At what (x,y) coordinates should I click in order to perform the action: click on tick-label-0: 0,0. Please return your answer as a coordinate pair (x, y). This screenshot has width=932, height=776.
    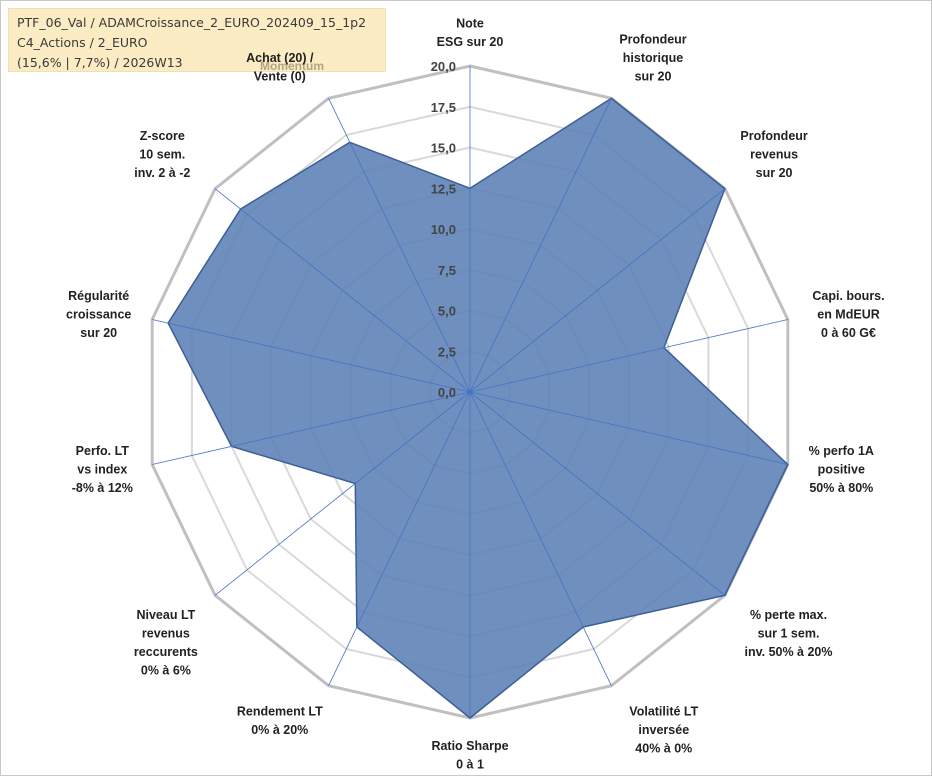
    Looking at the image, I should click on (447, 392).